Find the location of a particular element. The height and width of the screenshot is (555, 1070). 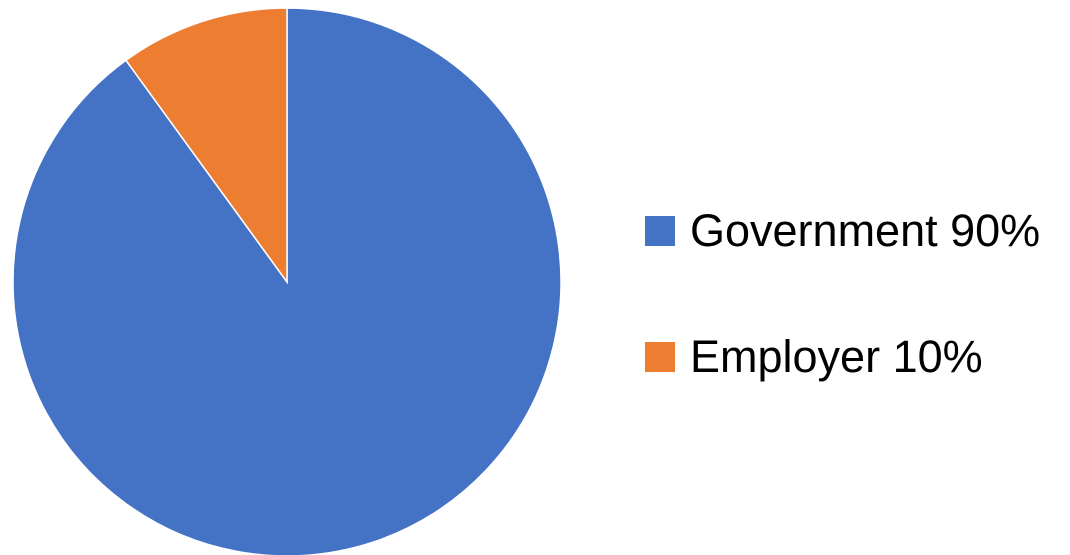

legend-label-employer: Employer 10% is located at coordinates (836, 356).